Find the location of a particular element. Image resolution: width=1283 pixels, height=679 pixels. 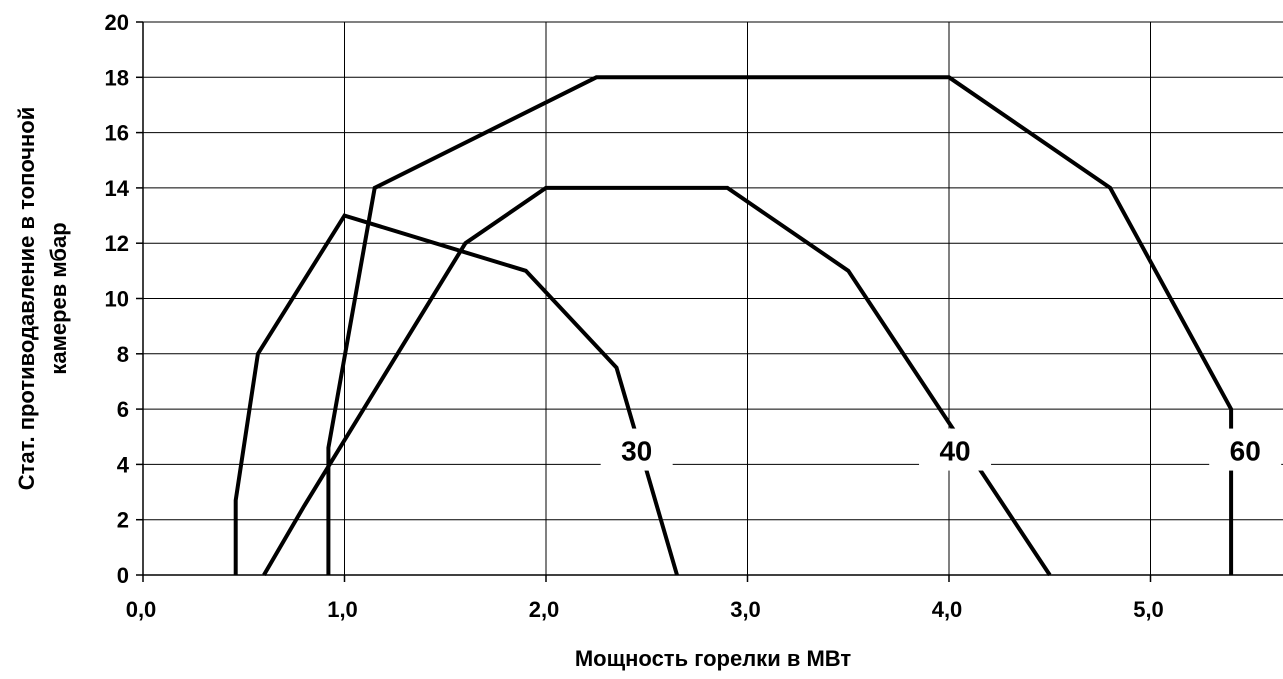

y-tick-label: 18 is located at coordinates (117, 77).